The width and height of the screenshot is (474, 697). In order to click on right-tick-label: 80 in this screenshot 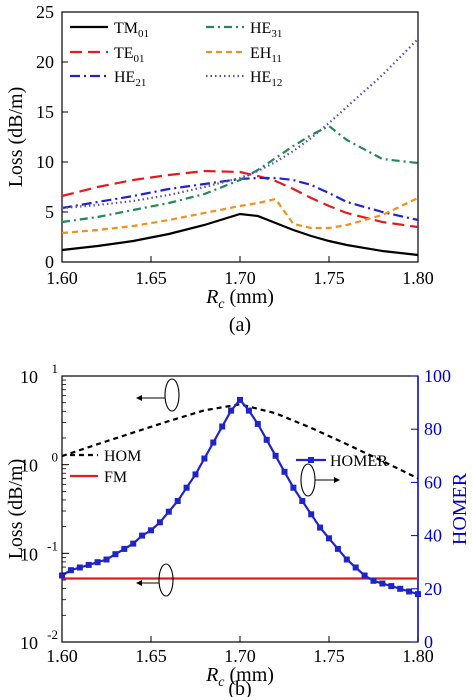, I will do `click(433, 429)`.